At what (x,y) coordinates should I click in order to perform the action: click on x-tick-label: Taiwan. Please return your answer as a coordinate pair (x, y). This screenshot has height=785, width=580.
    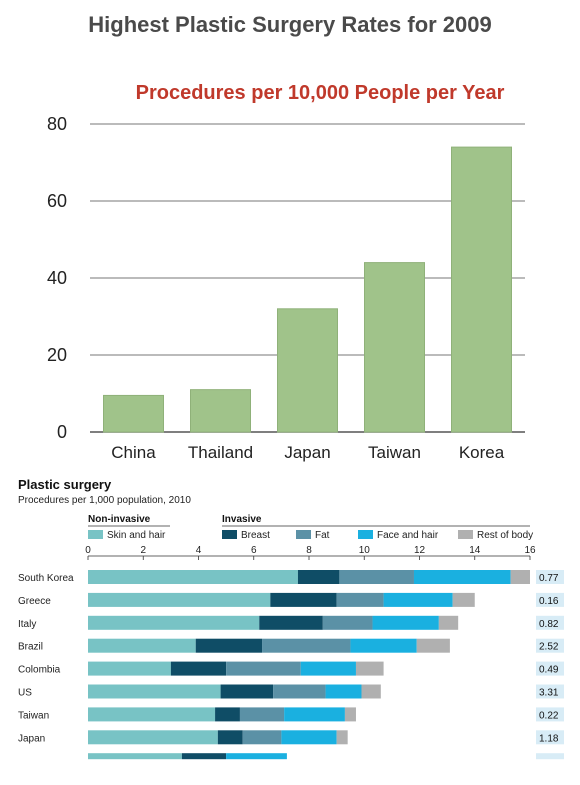
    Looking at the image, I should click on (394, 452).